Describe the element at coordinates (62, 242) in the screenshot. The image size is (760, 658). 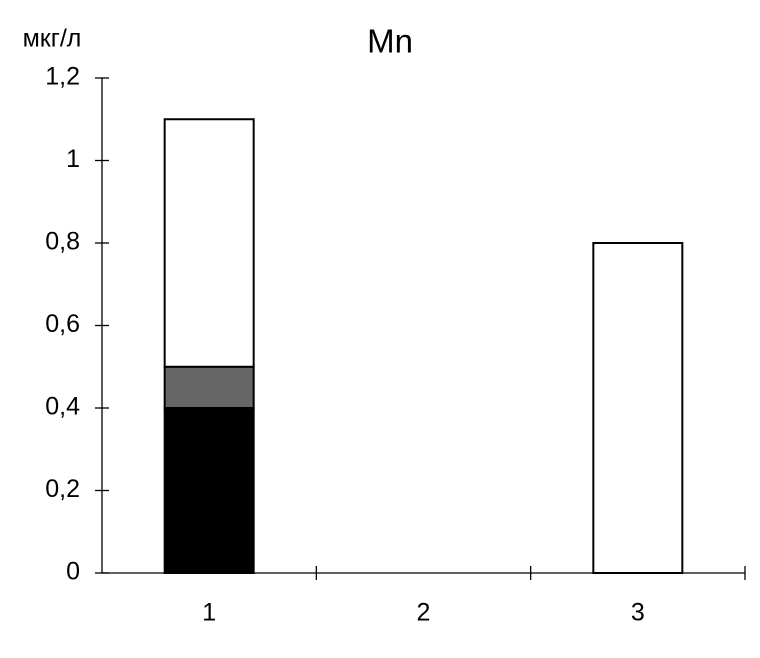
I see `y-tick-label: 0,8` at that location.